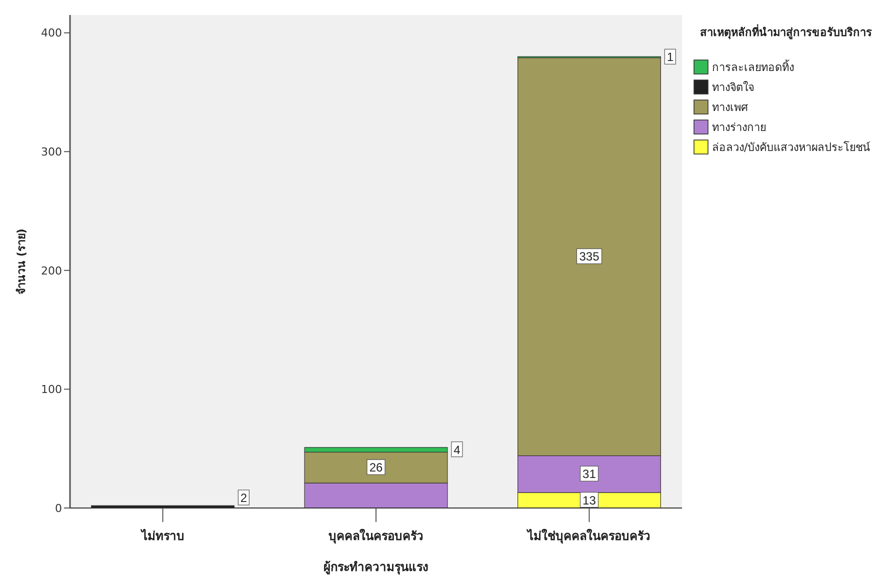  I want to click on data-label: 4, so click(457, 449).